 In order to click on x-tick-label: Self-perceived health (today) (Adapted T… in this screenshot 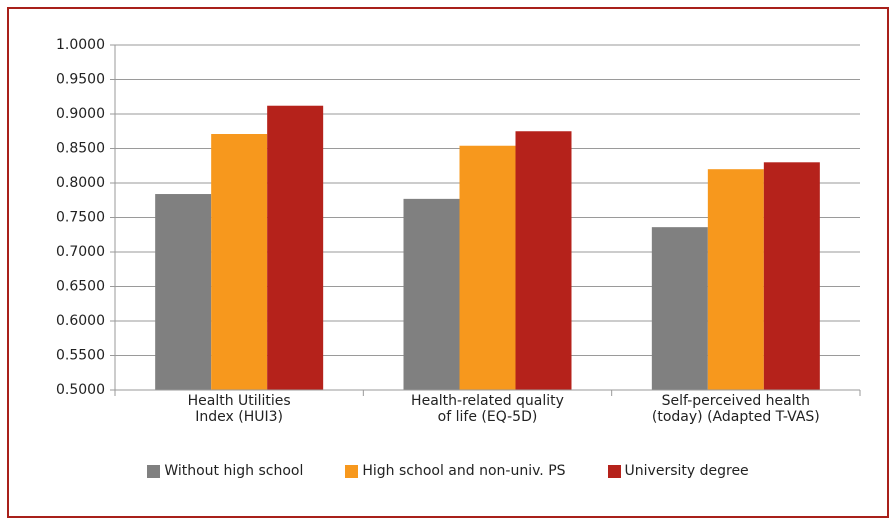, I will do `click(735, 409)`.